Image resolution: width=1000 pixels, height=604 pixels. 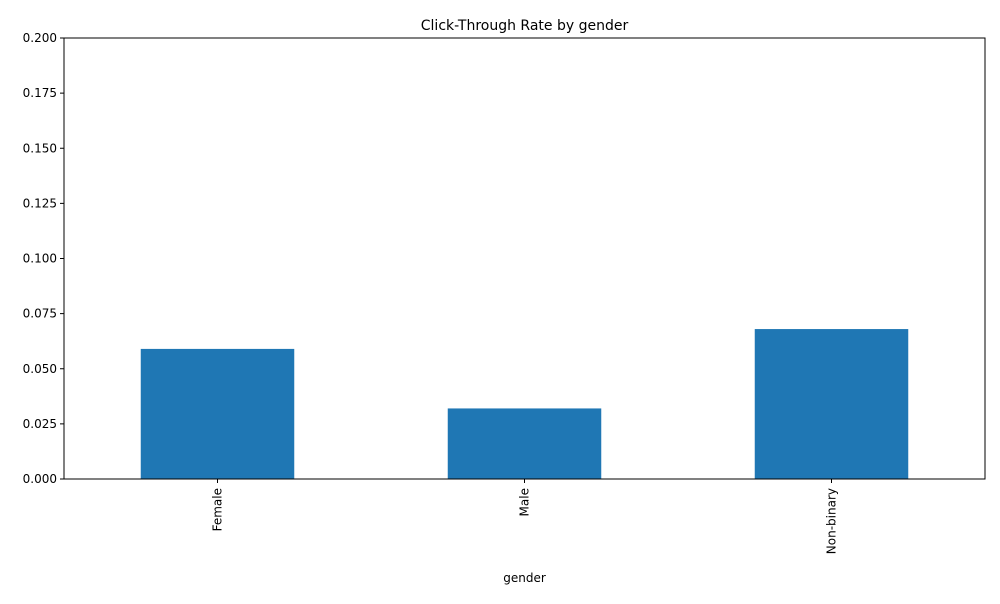 I want to click on y-tick-label: 0.150, so click(x=40, y=148).